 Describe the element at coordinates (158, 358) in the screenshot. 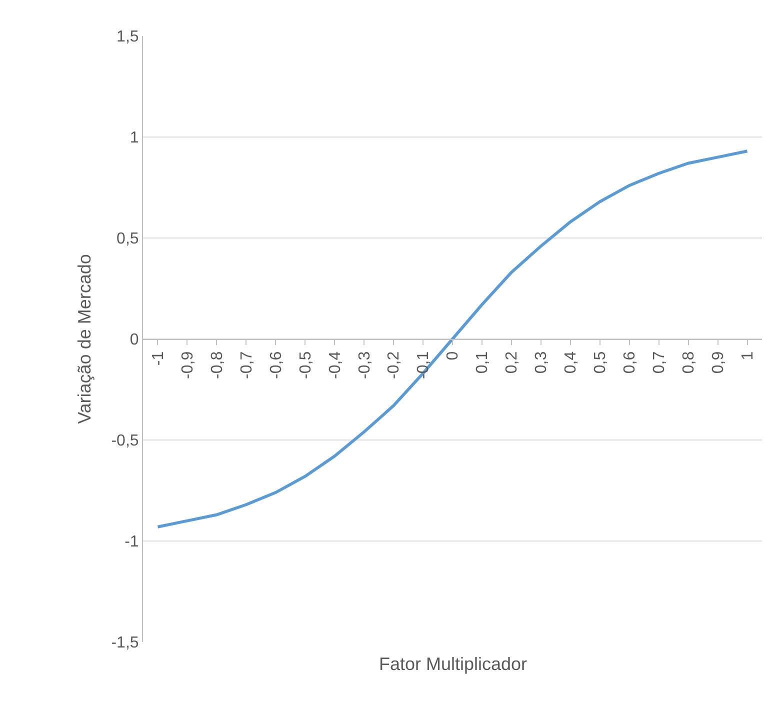

I see `x-tick-label: -1` at that location.